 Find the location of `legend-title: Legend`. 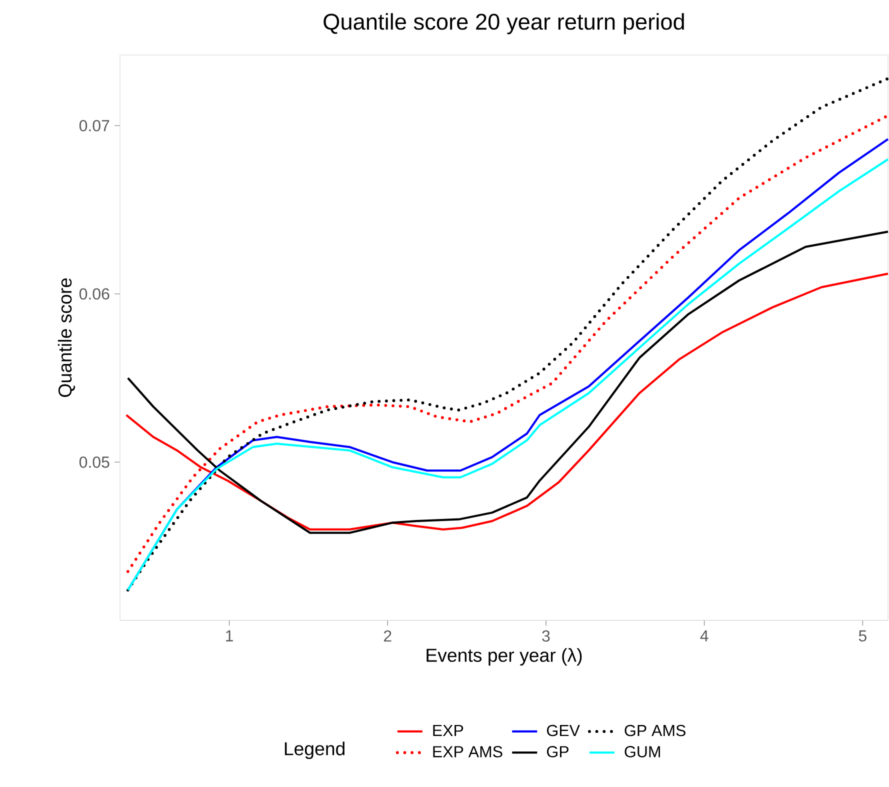

legend-title: Legend is located at coordinates (314, 751).